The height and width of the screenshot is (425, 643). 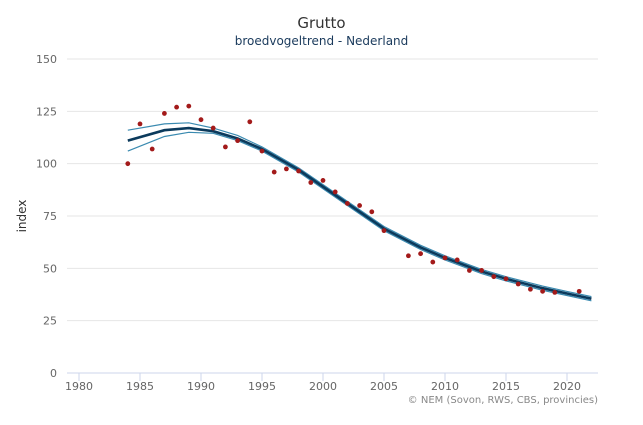 What do you see at coordinates (46, 164) in the screenshot?
I see `y-tick-label: 100` at bounding box center [46, 164].